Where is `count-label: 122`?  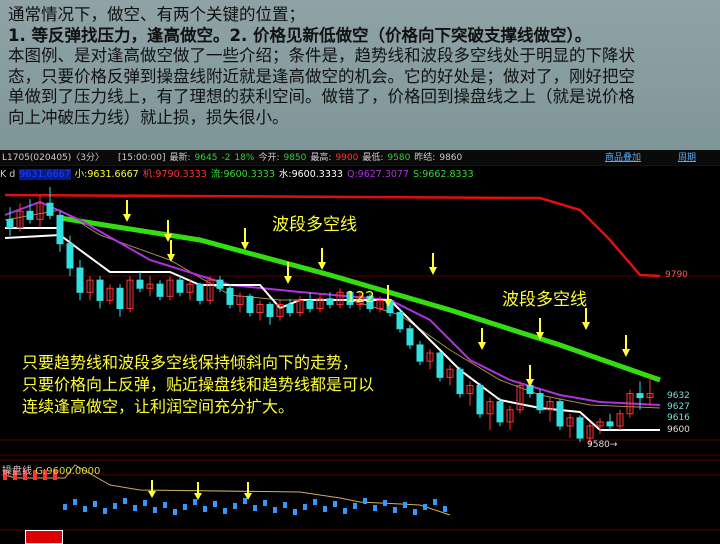 count-label: 122 is located at coordinates (360, 297).